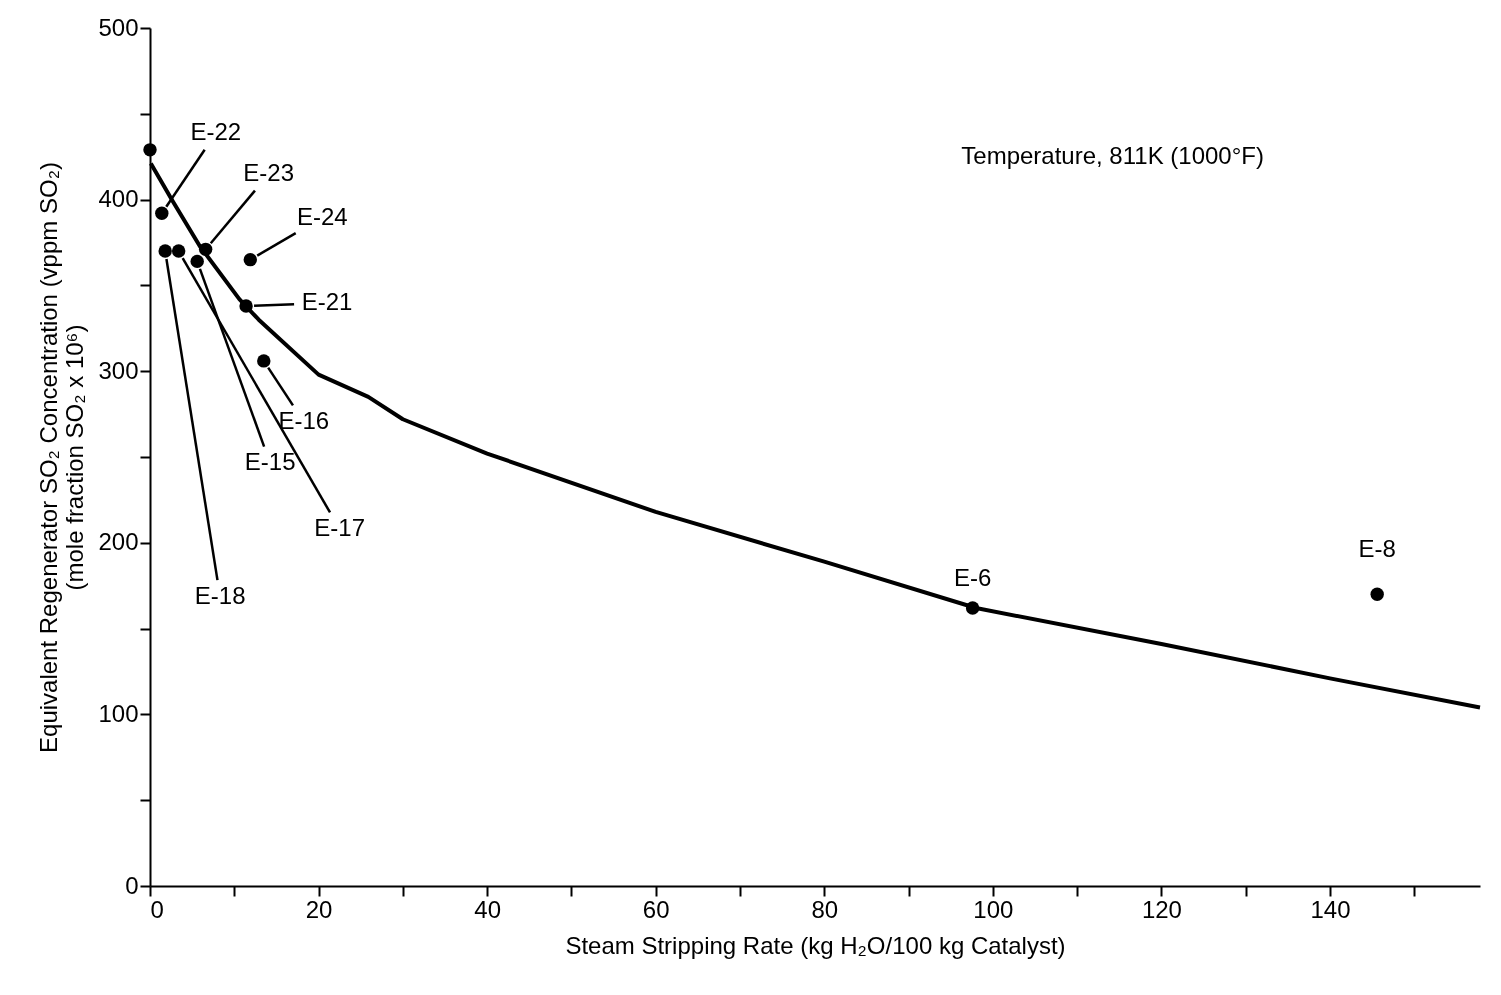 This screenshot has width=1501, height=995. Describe the element at coordinates (118, 542) in the screenshot. I see `y-tick-label: 200` at that location.